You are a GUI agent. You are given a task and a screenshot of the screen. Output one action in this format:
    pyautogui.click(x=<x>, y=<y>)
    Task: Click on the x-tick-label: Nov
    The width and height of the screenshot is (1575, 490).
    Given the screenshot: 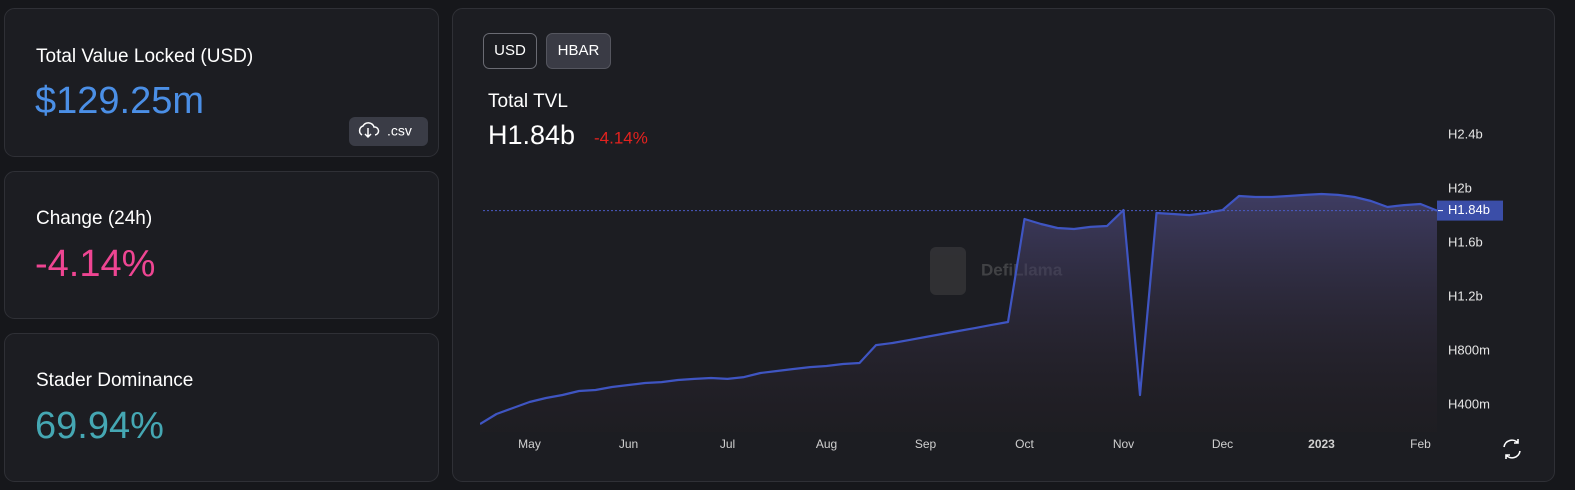 What is the action you would take?
    pyautogui.click(x=1123, y=444)
    